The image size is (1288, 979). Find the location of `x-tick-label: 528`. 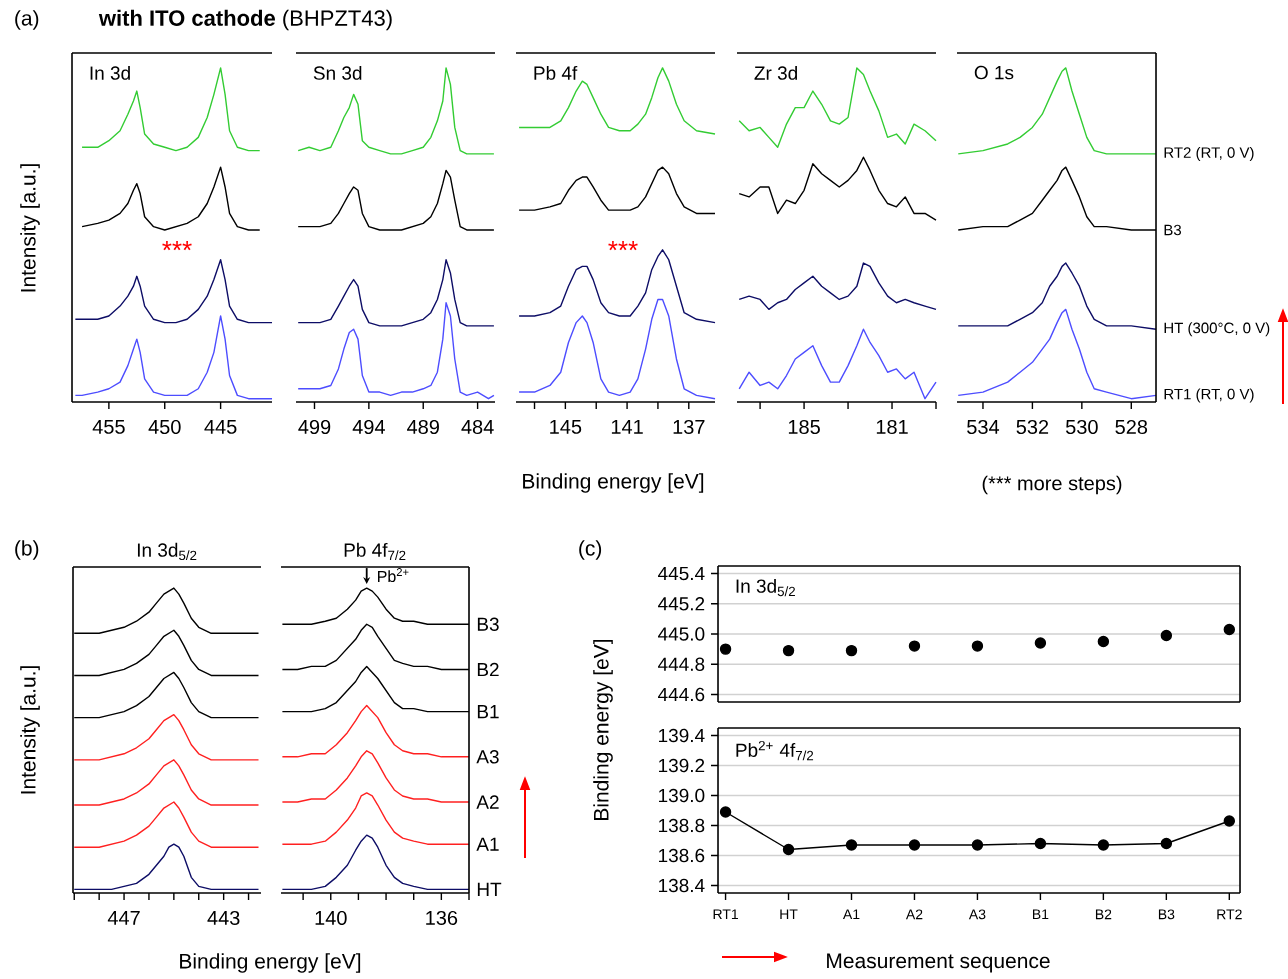

x-tick-label: 528 is located at coordinates (1131, 427).